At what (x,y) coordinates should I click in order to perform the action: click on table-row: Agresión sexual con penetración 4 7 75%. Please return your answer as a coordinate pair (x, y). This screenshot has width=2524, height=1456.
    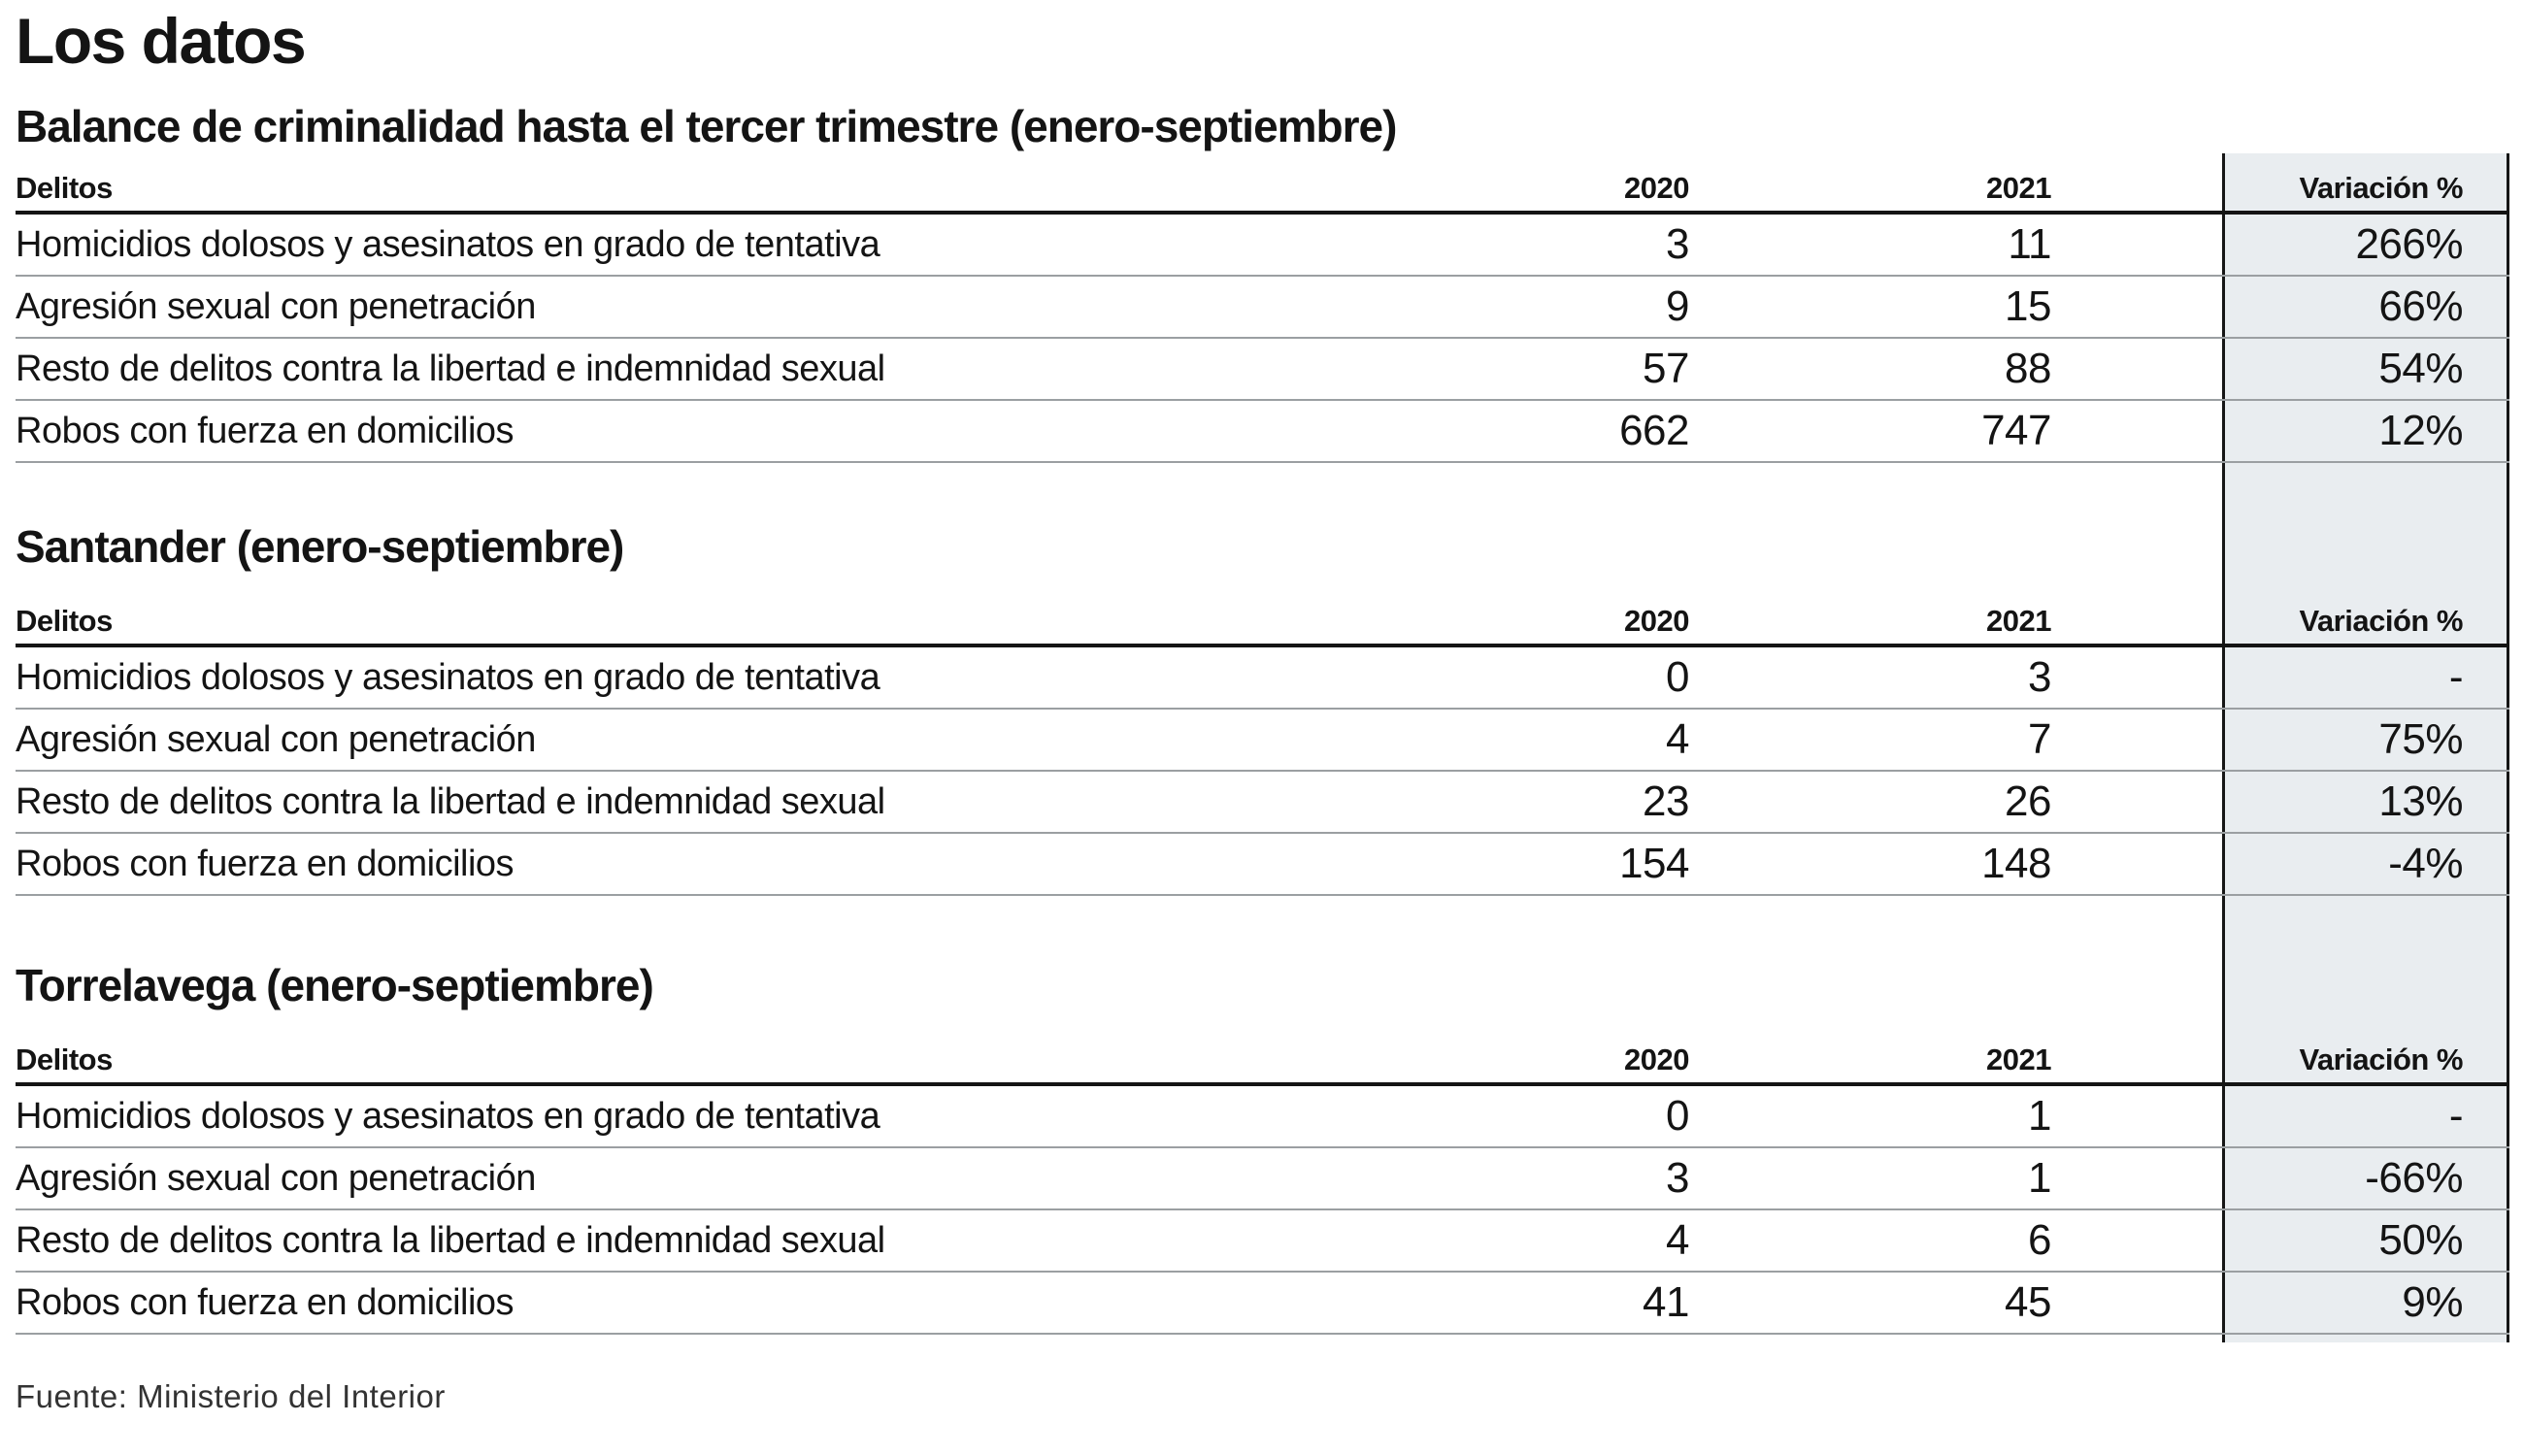
    Looking at the image, I should click on (1262, 741).